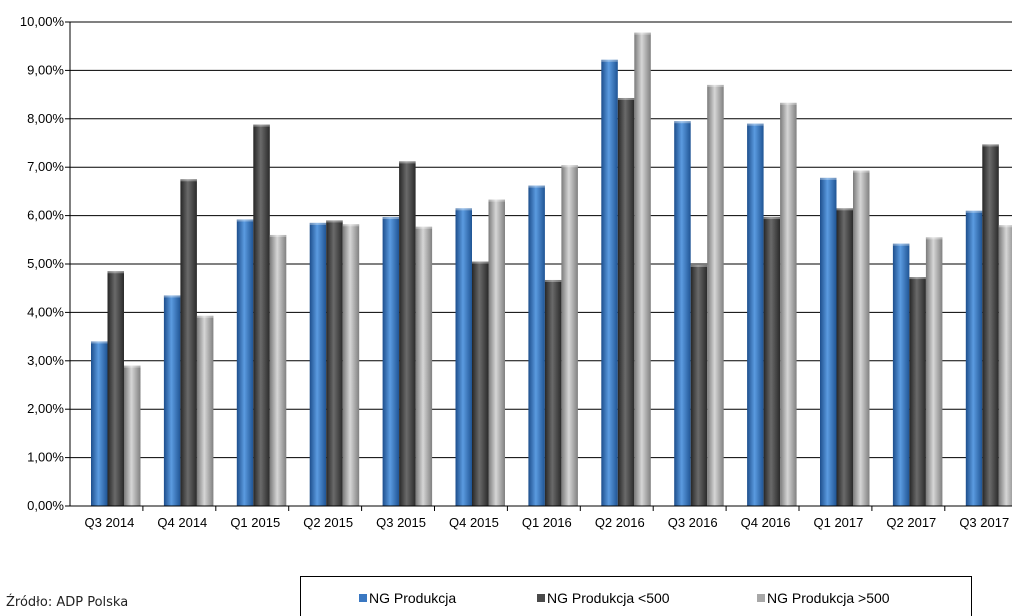 The width and height of the screenshot is (1012, 616). What do you see at coordinates (45, 311) in the screenshot?
I see `y-tick-label: 4,00%` at bounding box center [45, 311].